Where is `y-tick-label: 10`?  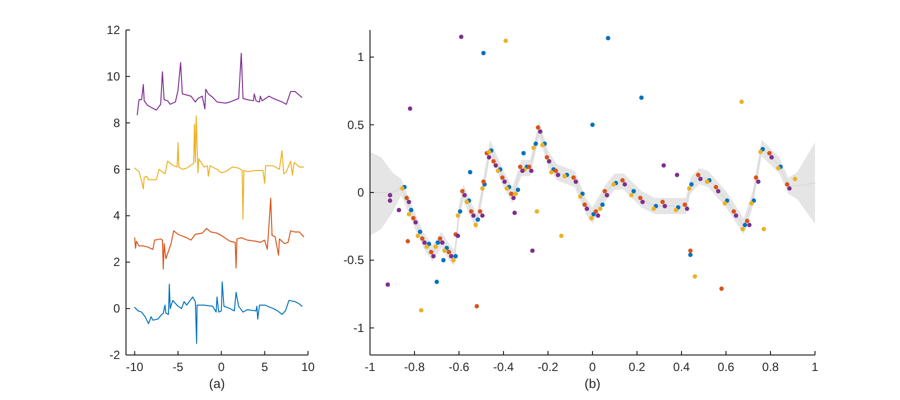
y-tick-label: 10 is located at coordinates (113, 76).